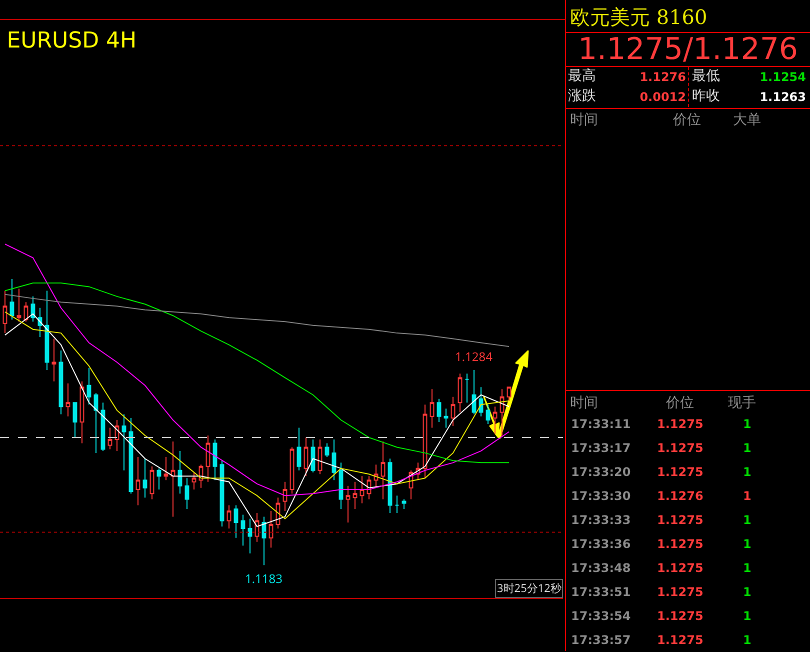  What do you see at coordinates (661, 640) in the screenshot?
I see `text: 17:33:57 1.1275 1` at bounding box center [661, 640].